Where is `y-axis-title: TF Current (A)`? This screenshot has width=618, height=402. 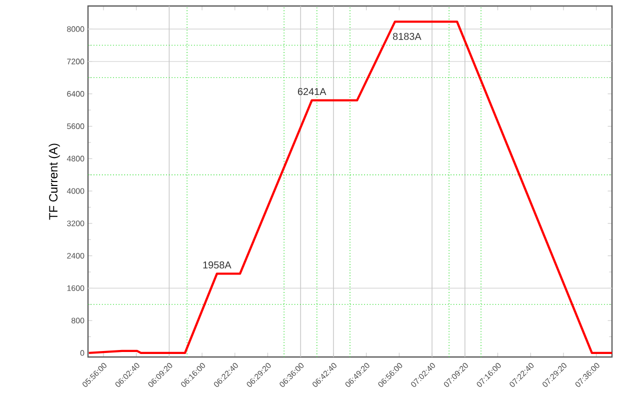 y-axis-title: TF Current (A) is located at coordinates (54, 182).